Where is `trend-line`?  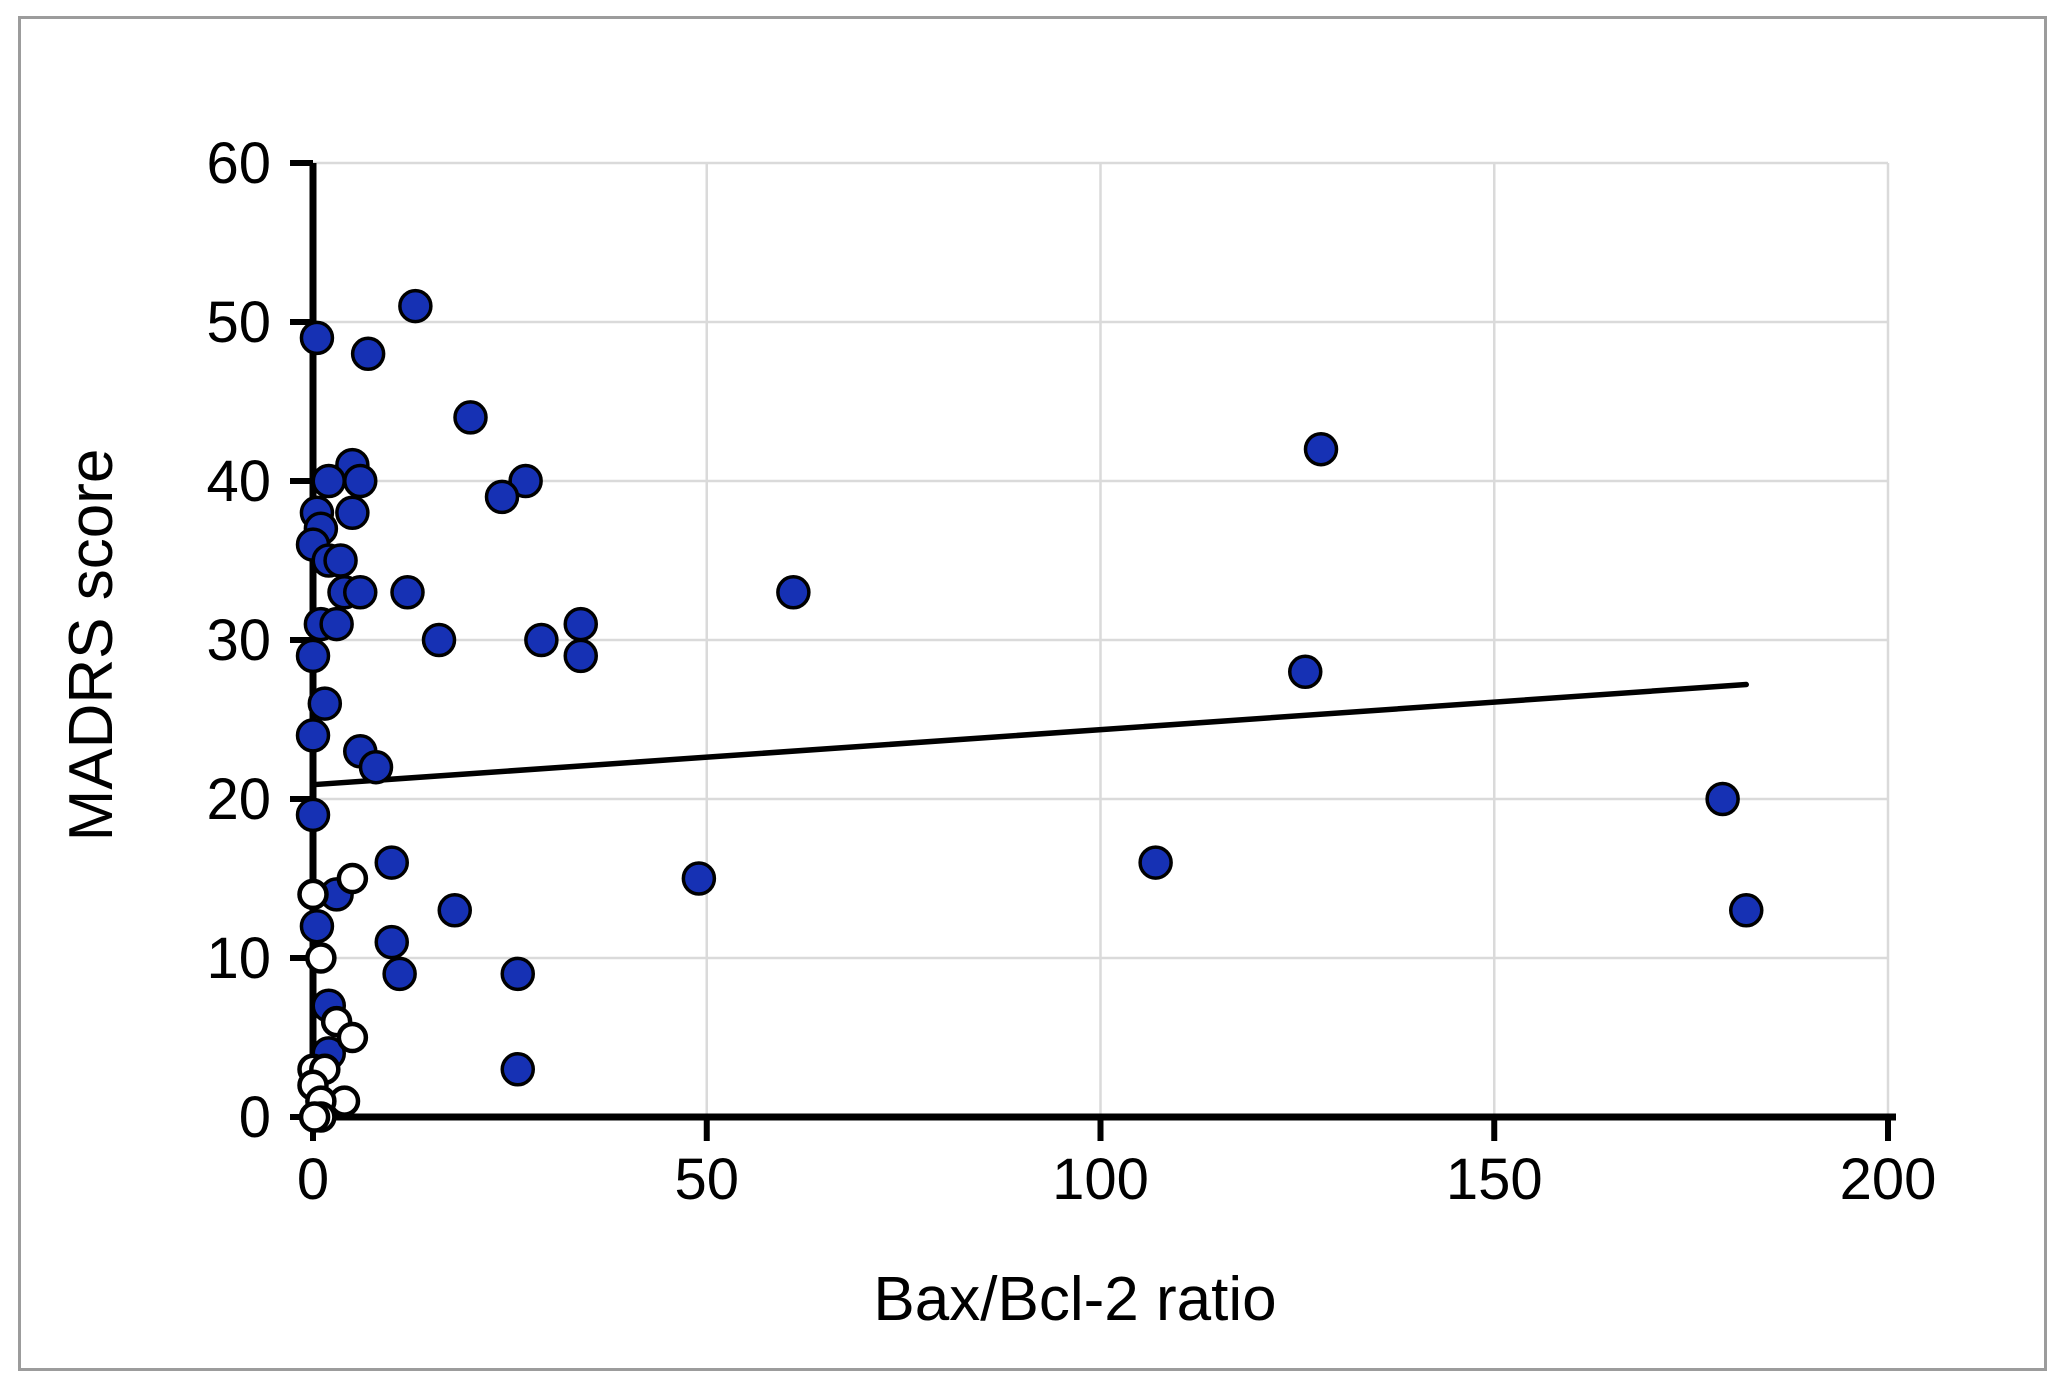 trend-line is located at coordinates (1029, 734).